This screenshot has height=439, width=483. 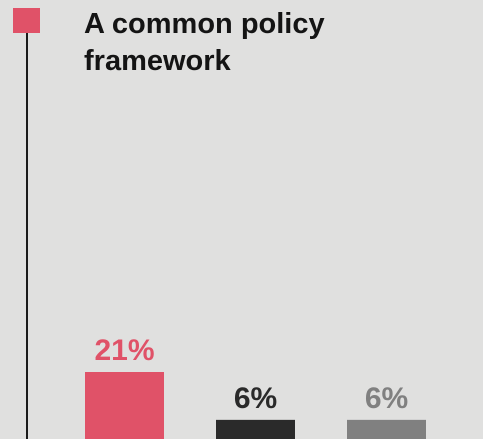 I want to click on bar-value-label-3: 6%, so click(x=386, y=398).